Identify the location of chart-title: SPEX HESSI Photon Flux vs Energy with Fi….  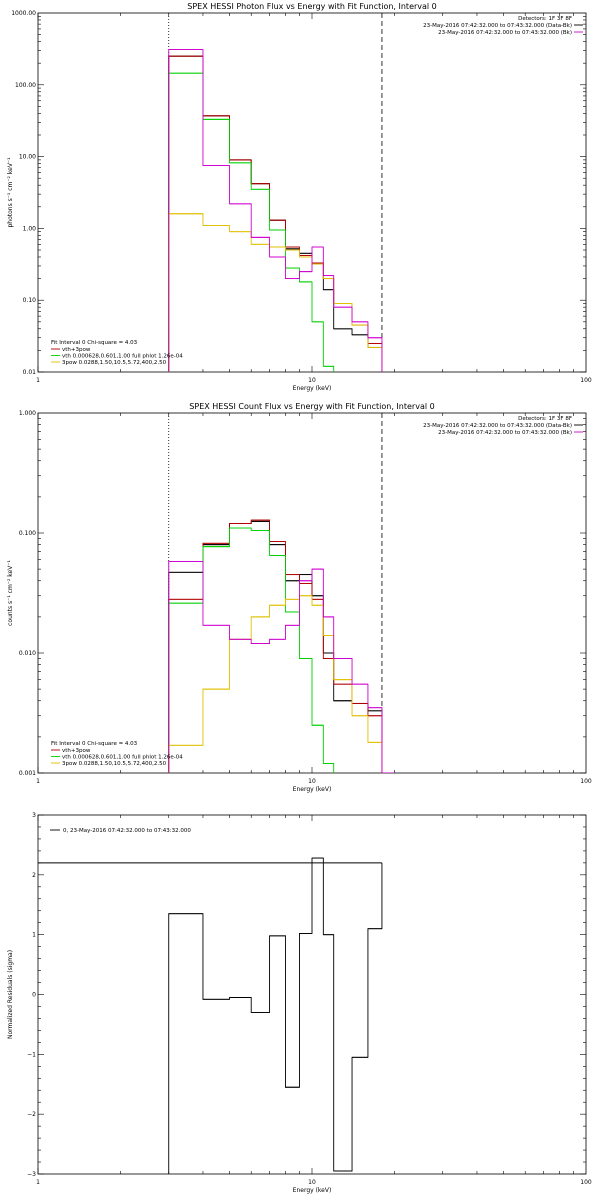
(312, 6).